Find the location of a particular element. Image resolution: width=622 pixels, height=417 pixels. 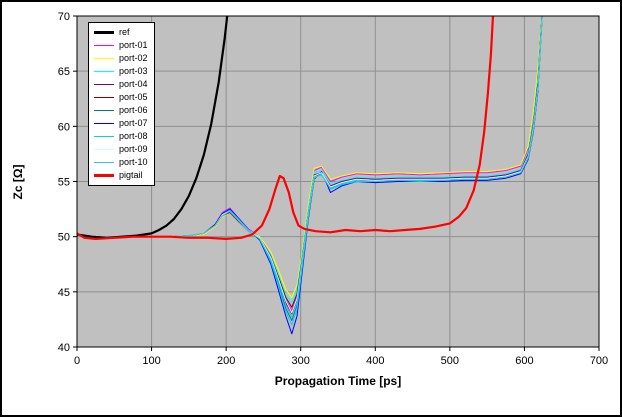

y-tick-label: 40 is located at coordinates (64, 348).